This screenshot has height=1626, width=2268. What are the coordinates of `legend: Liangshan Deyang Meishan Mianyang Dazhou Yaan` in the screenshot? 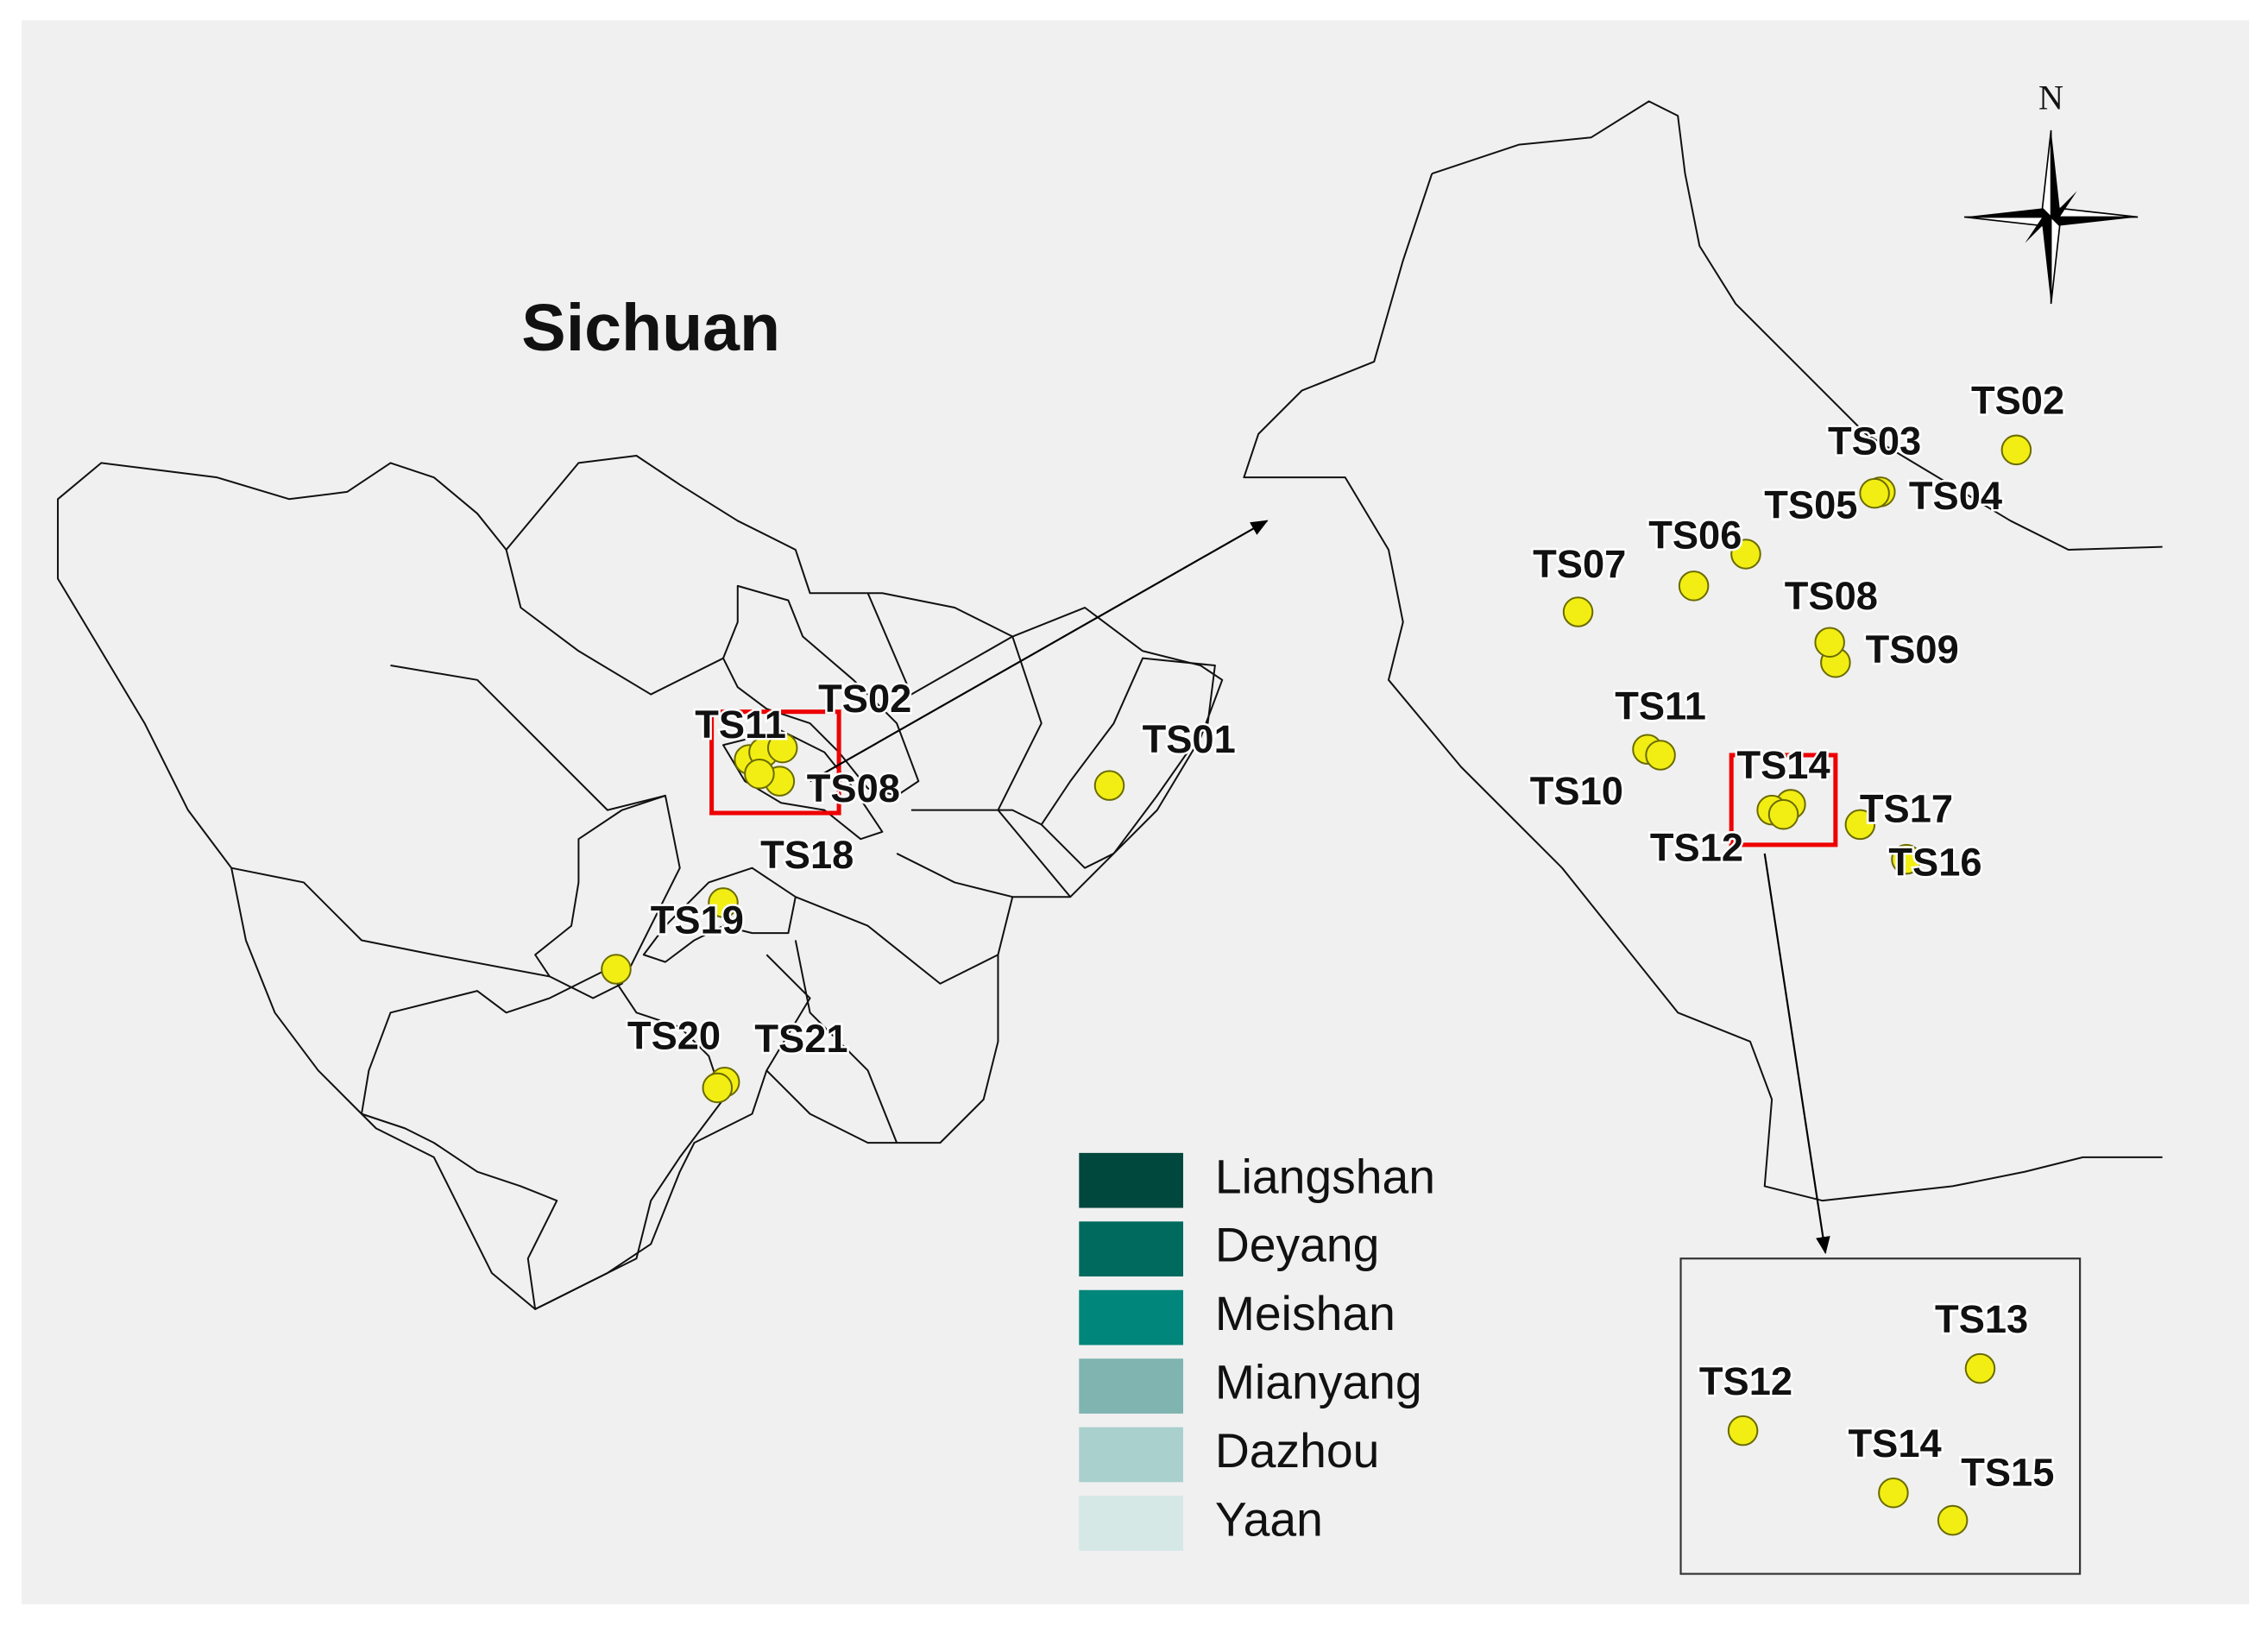 It's located at (1257, 1351).